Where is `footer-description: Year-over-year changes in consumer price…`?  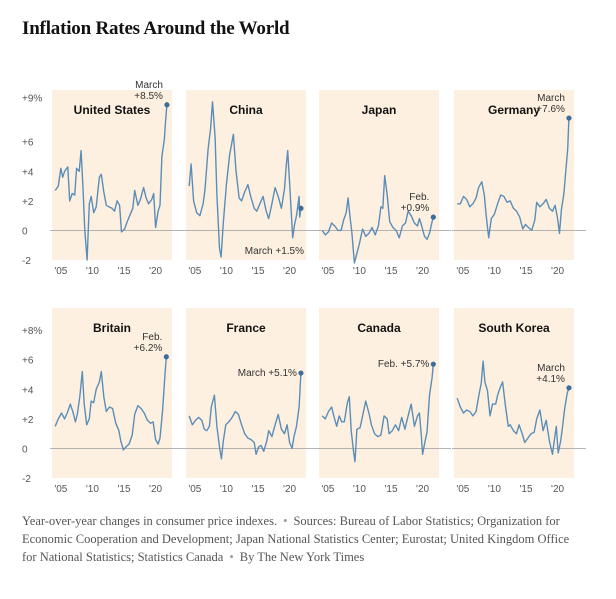
footer-description: Year-over-year changes in consumer price… is located at coordinates (150, 521).